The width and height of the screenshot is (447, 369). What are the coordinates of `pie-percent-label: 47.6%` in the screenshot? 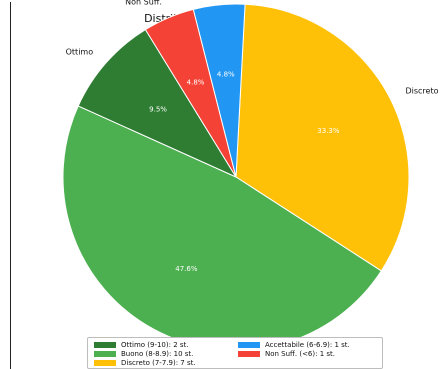 It's located at (186, 269).